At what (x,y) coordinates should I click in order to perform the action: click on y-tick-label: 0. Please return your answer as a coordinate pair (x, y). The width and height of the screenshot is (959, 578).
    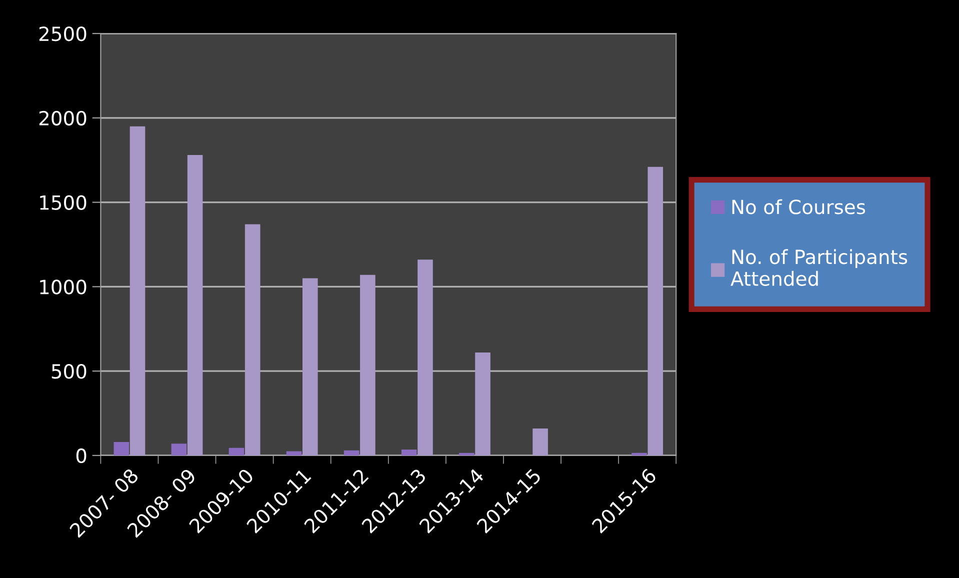
    Looking at the image, I should click on (81, 456).